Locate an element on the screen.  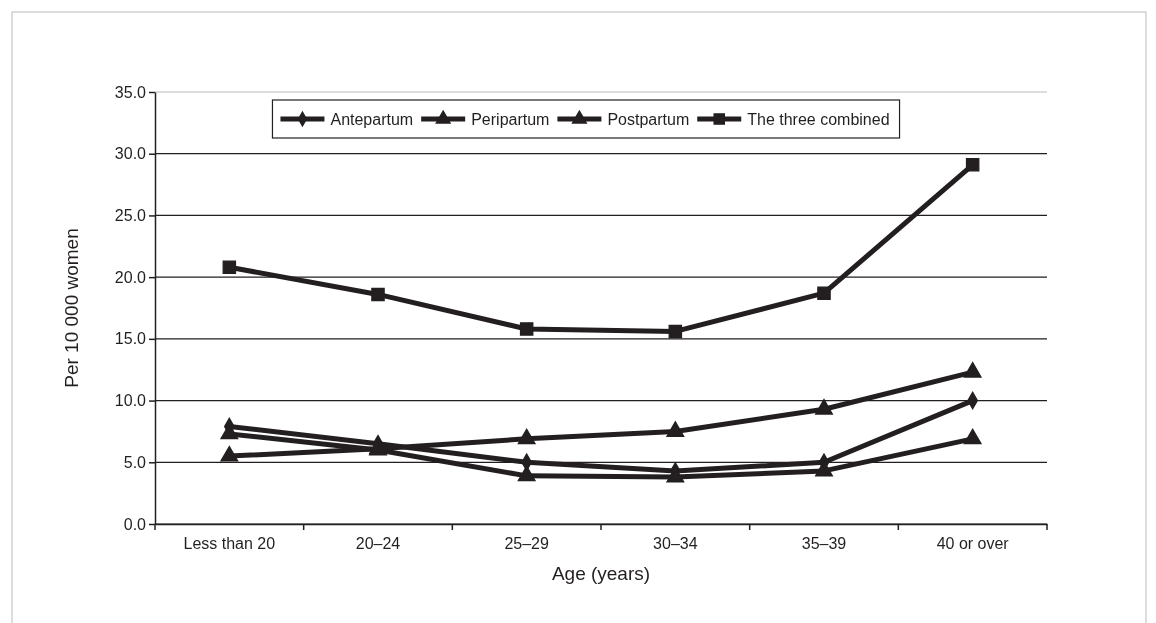
y-tick-label: 5.0 is located at coordinates (135, 462).